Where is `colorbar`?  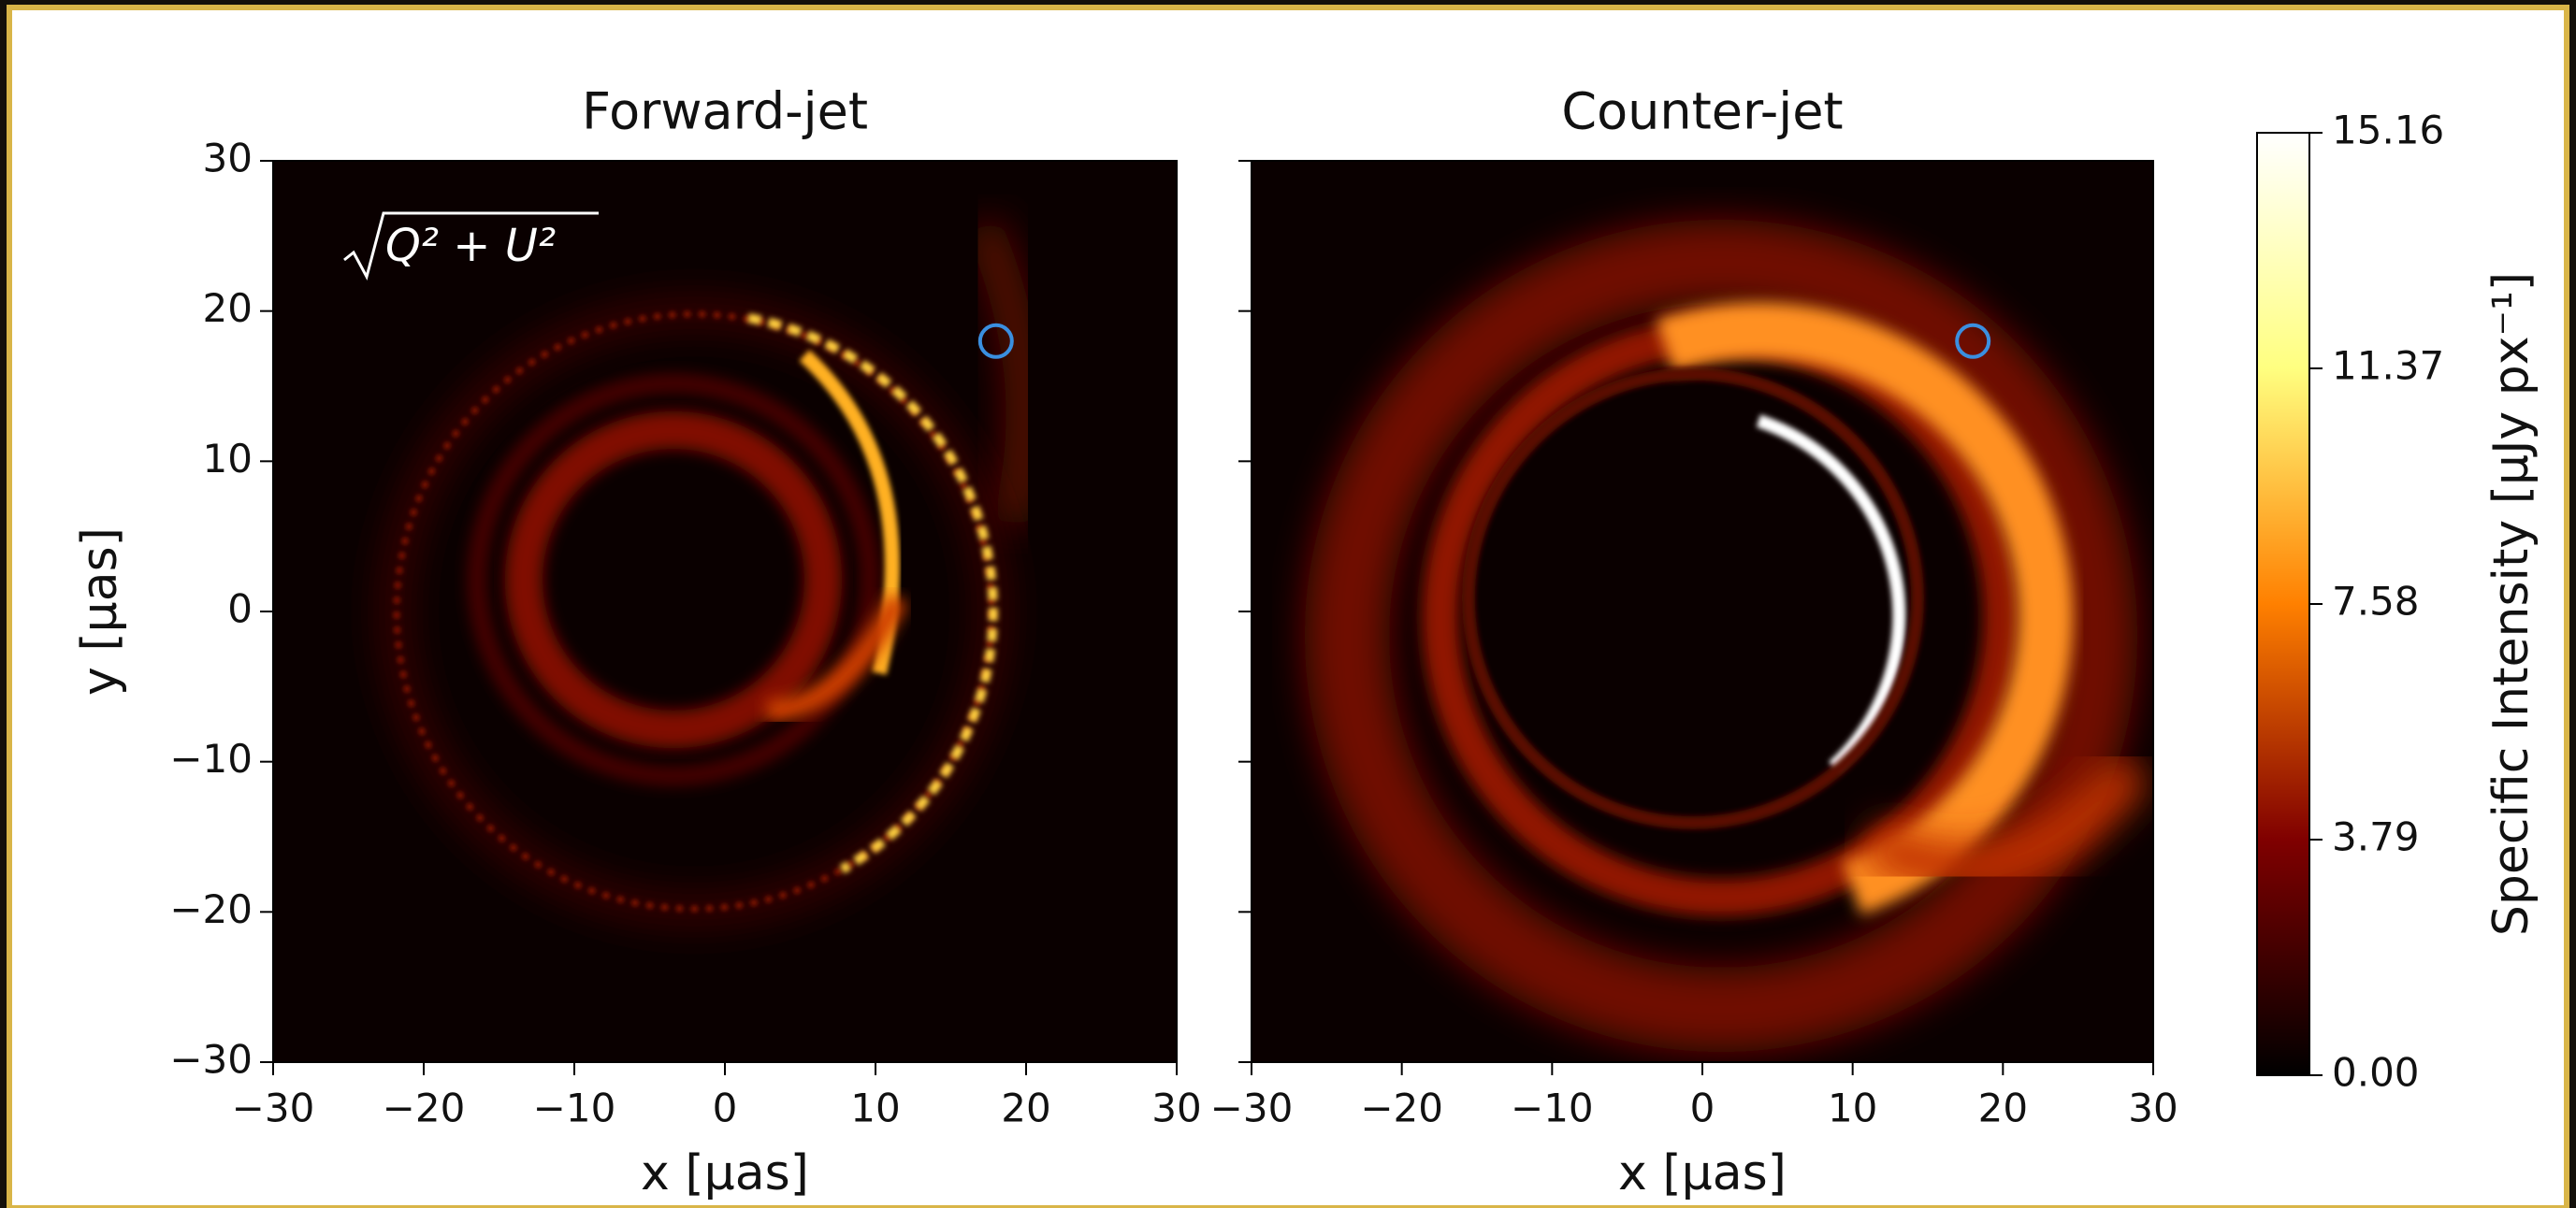
colorbar is located at coordinates (2283, 604).